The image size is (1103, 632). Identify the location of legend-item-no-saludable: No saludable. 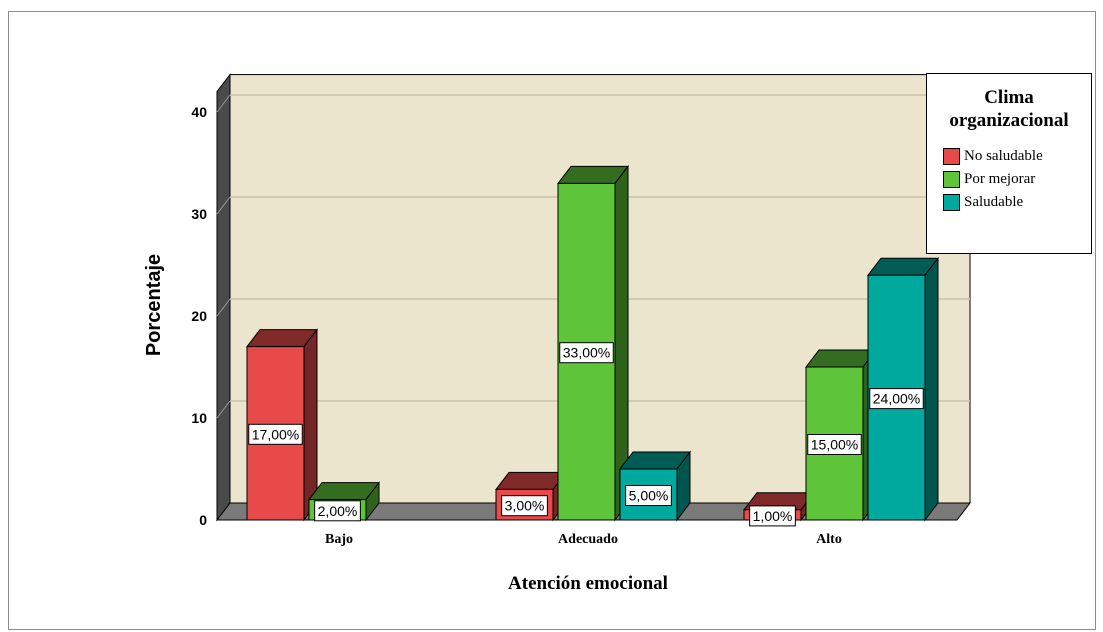
(993, 156).